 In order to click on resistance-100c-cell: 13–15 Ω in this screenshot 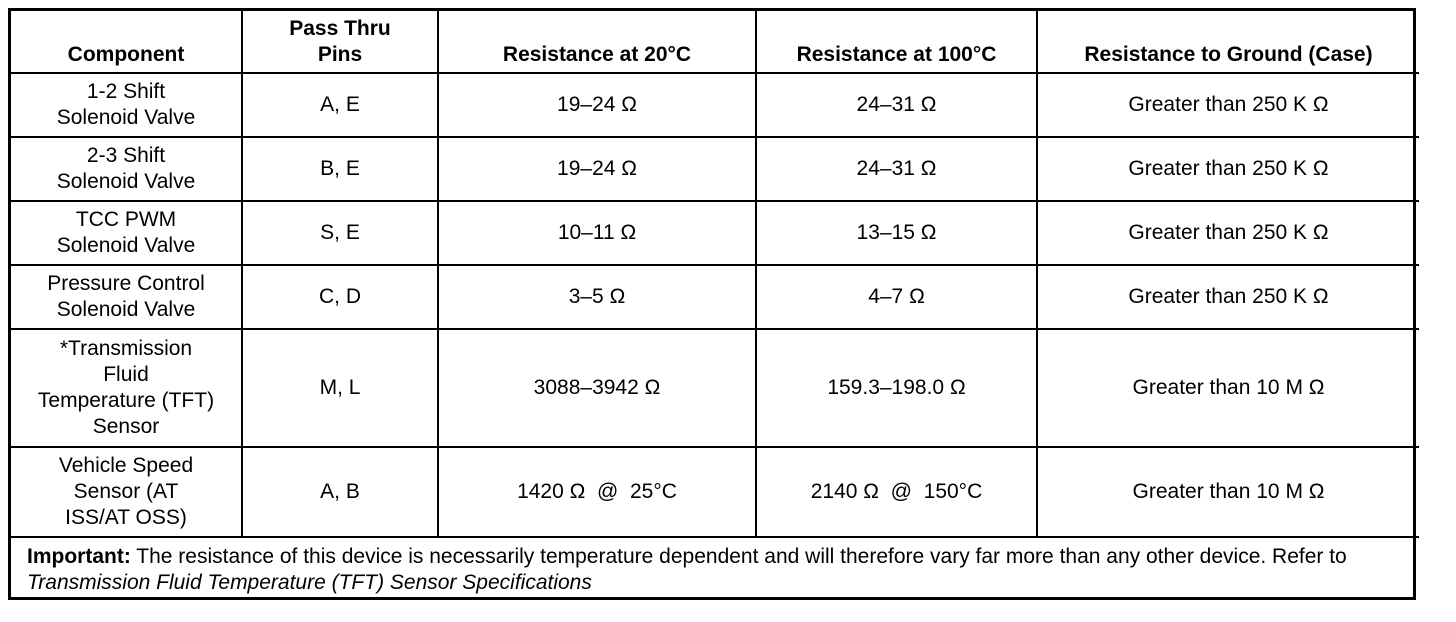, I will do `click(896, 233)`.